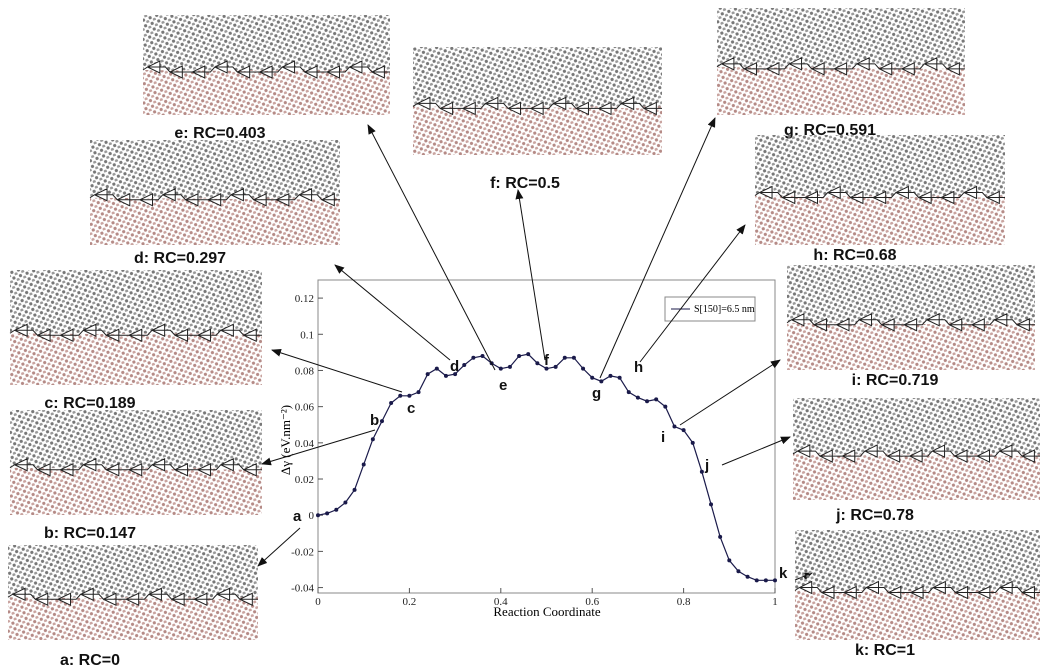  Describe the element at coordinates (307, 335) in the screenshot. I see `y-tick-label: 0.1` at that location.